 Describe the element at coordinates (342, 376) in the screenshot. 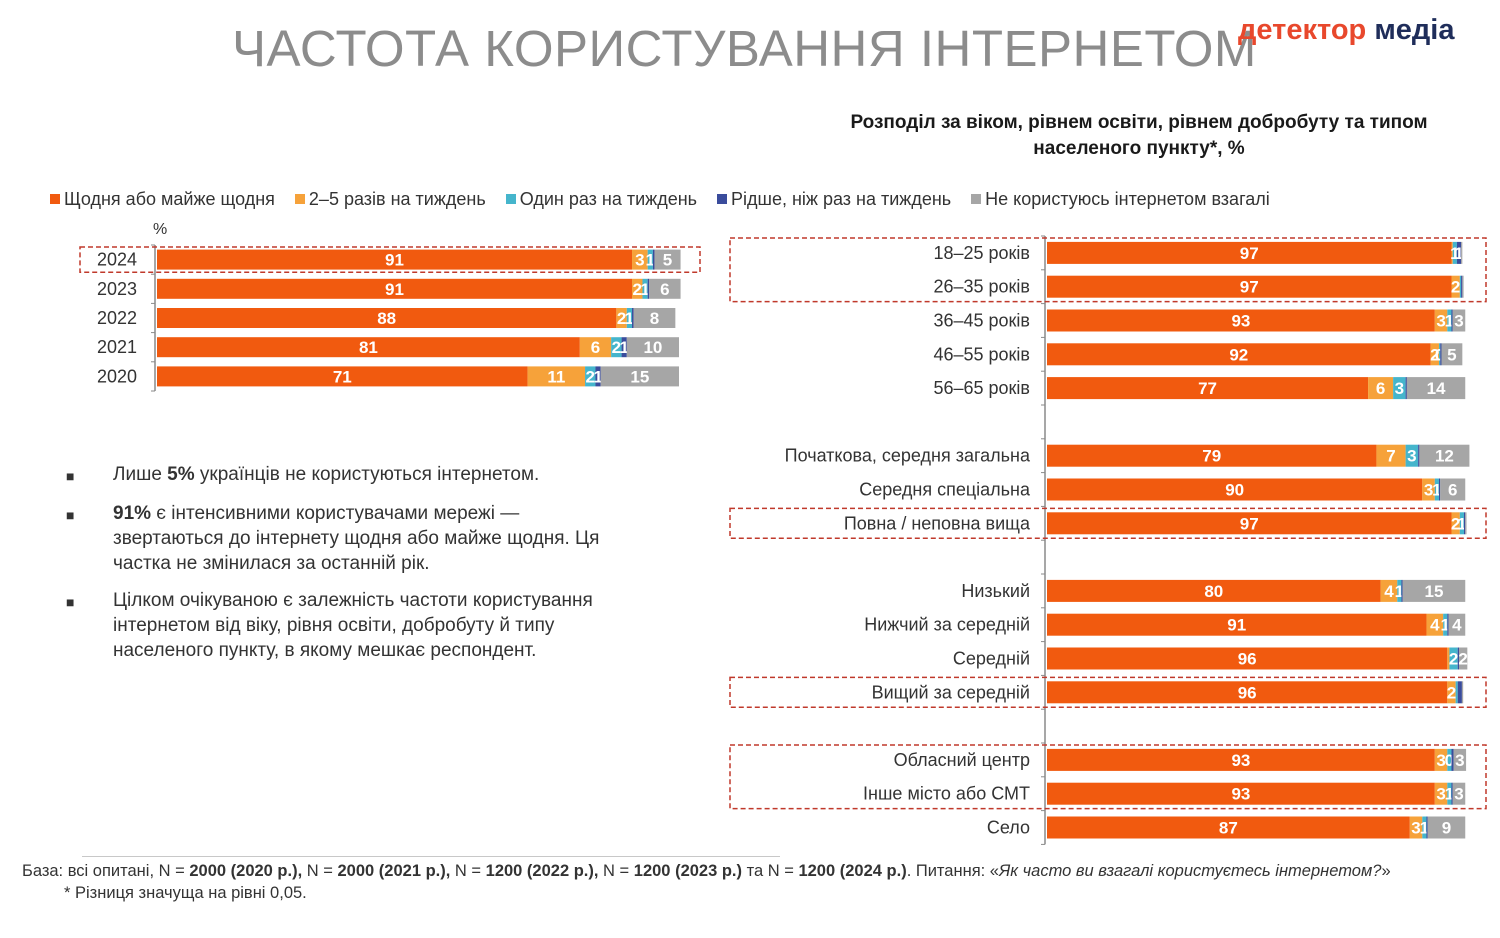

I see `year-chart-data-label: 71` at that location.